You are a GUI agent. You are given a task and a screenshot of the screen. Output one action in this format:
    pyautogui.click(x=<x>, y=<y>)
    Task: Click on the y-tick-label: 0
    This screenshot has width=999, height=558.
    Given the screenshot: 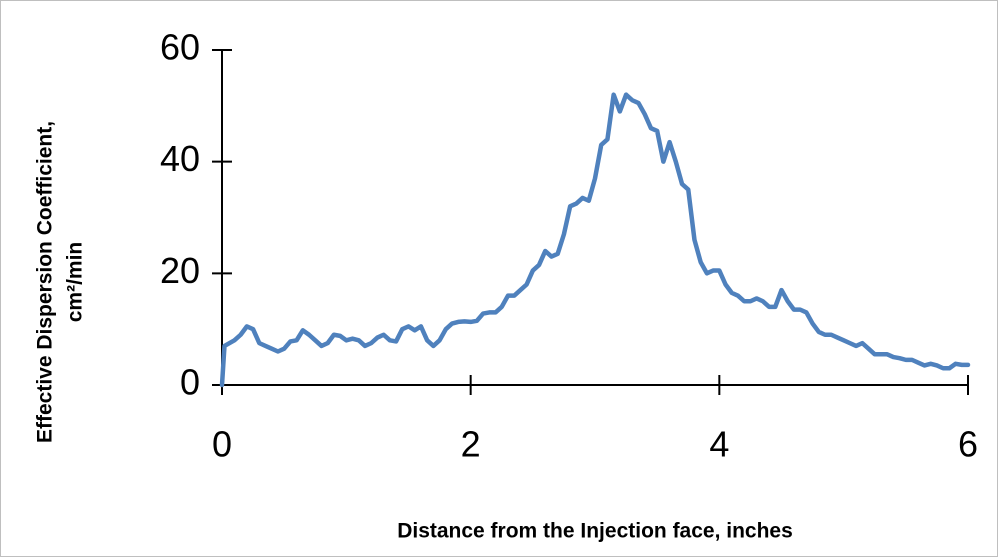 What is the action you would take?
    pyautogui.click(x=190, y=382)
    